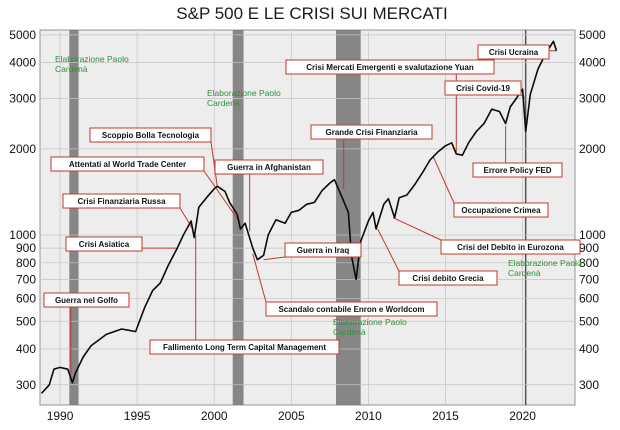 The image size is (620, 430). What do you see at coordinates (26, 321) in the screenshot?
I see `y-tick-left-500: 500` at bounding box center [26, 321].